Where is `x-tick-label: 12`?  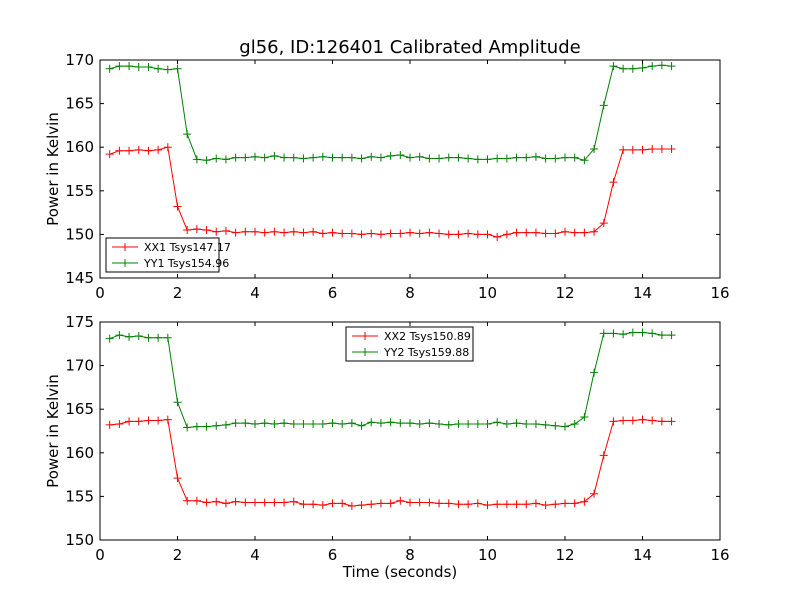
x-tick-label: 12 is located at coordinates (564, 555).